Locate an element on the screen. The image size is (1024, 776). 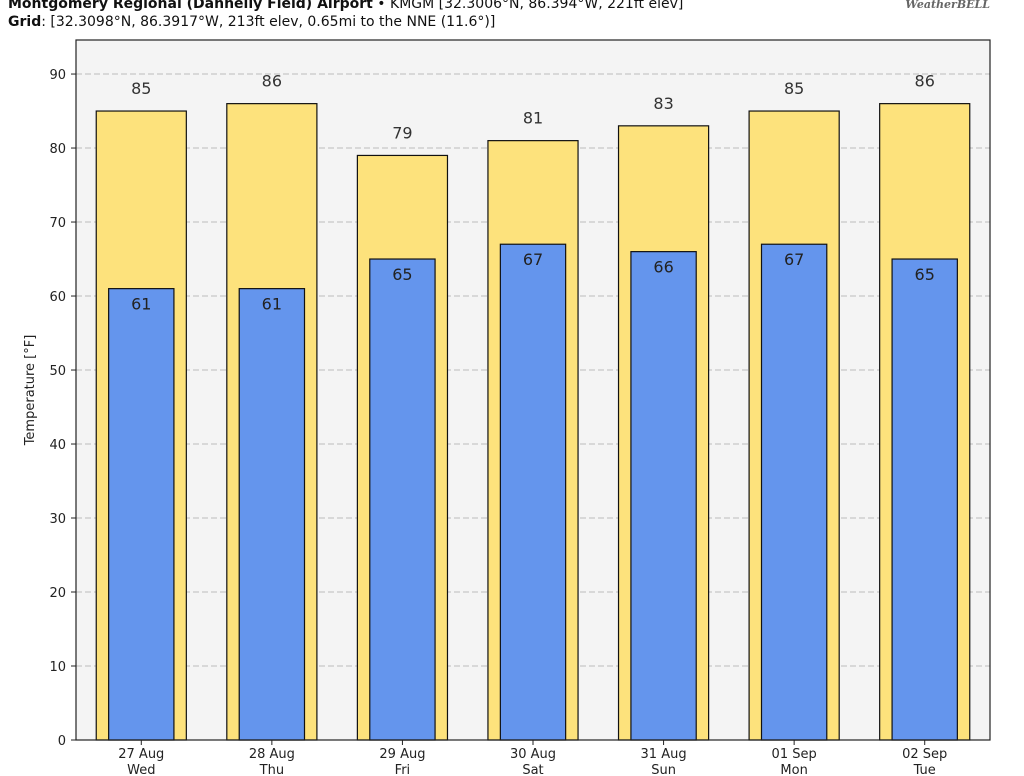
value-label: 66 is located at coordinates (663, 267).